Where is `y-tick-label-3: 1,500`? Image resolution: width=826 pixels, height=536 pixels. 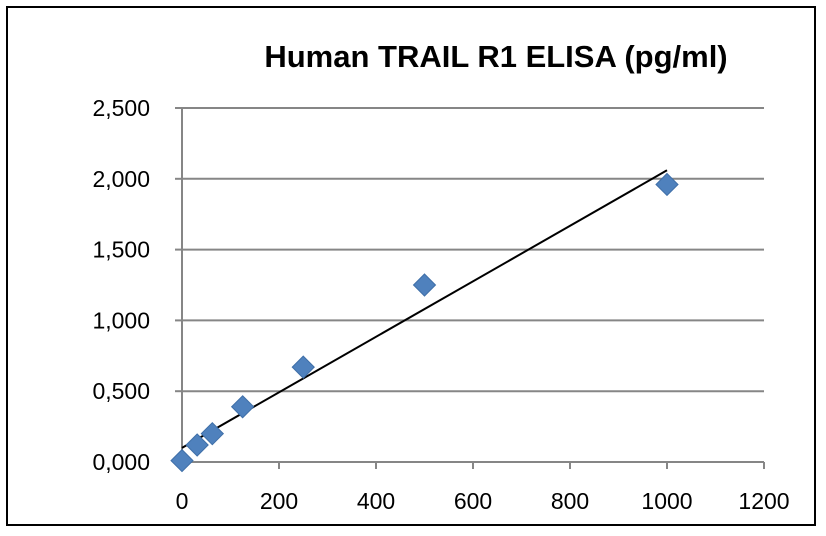
y-tick-label-3: 1,500 is located at coordinates (121, 250).